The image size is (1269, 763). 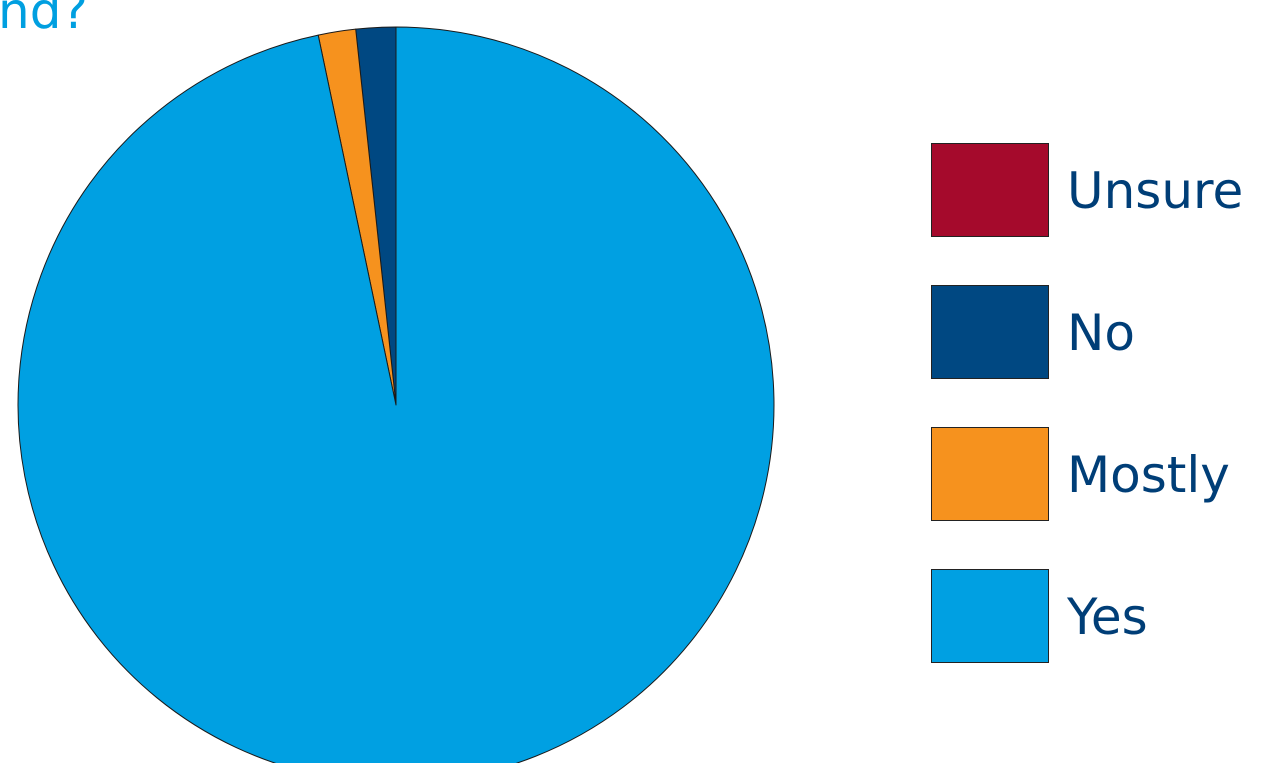 I want to click on legend-swatch-no, so click(x=990, y=332).